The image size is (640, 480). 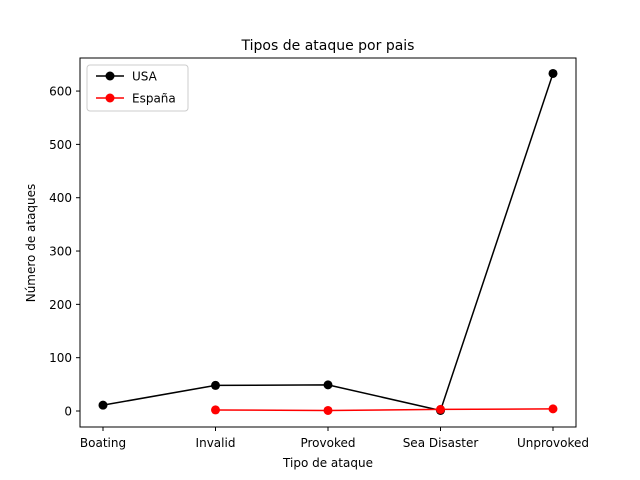 I want to click on x-tick-label-provoked: Provoked, so click(x=327, y=443).